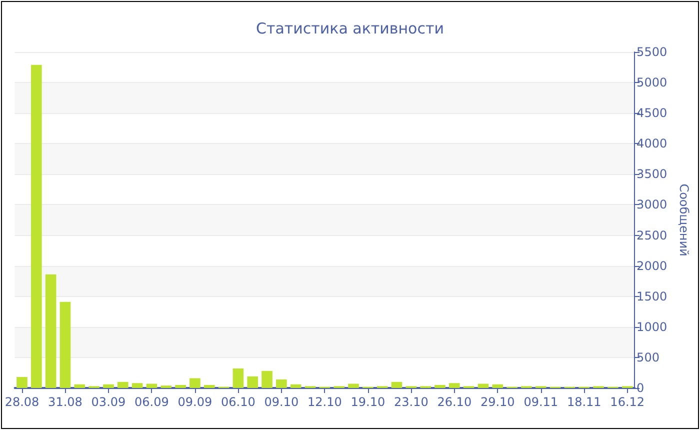  Describe the element at coordinates (627, 402) in the screenshot. I see `x-tick-label: 16.12` at that location.